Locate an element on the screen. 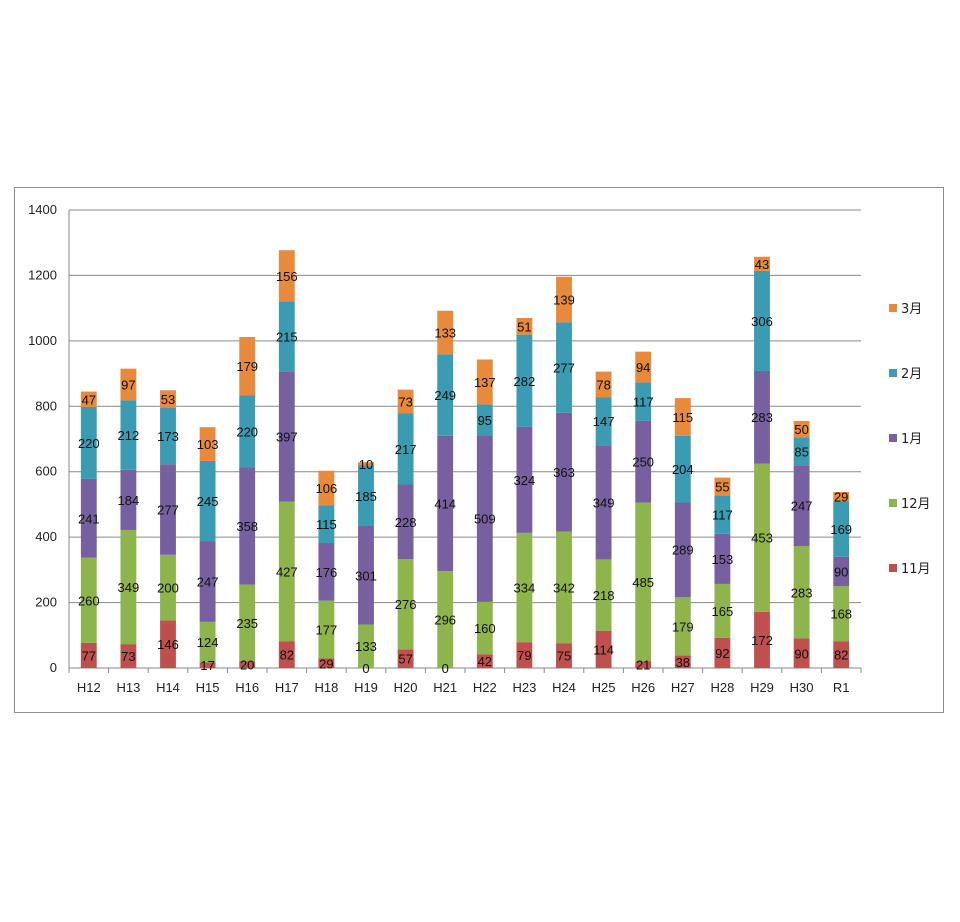  x-tick-label: H24 is located at coordinates (564, 687).